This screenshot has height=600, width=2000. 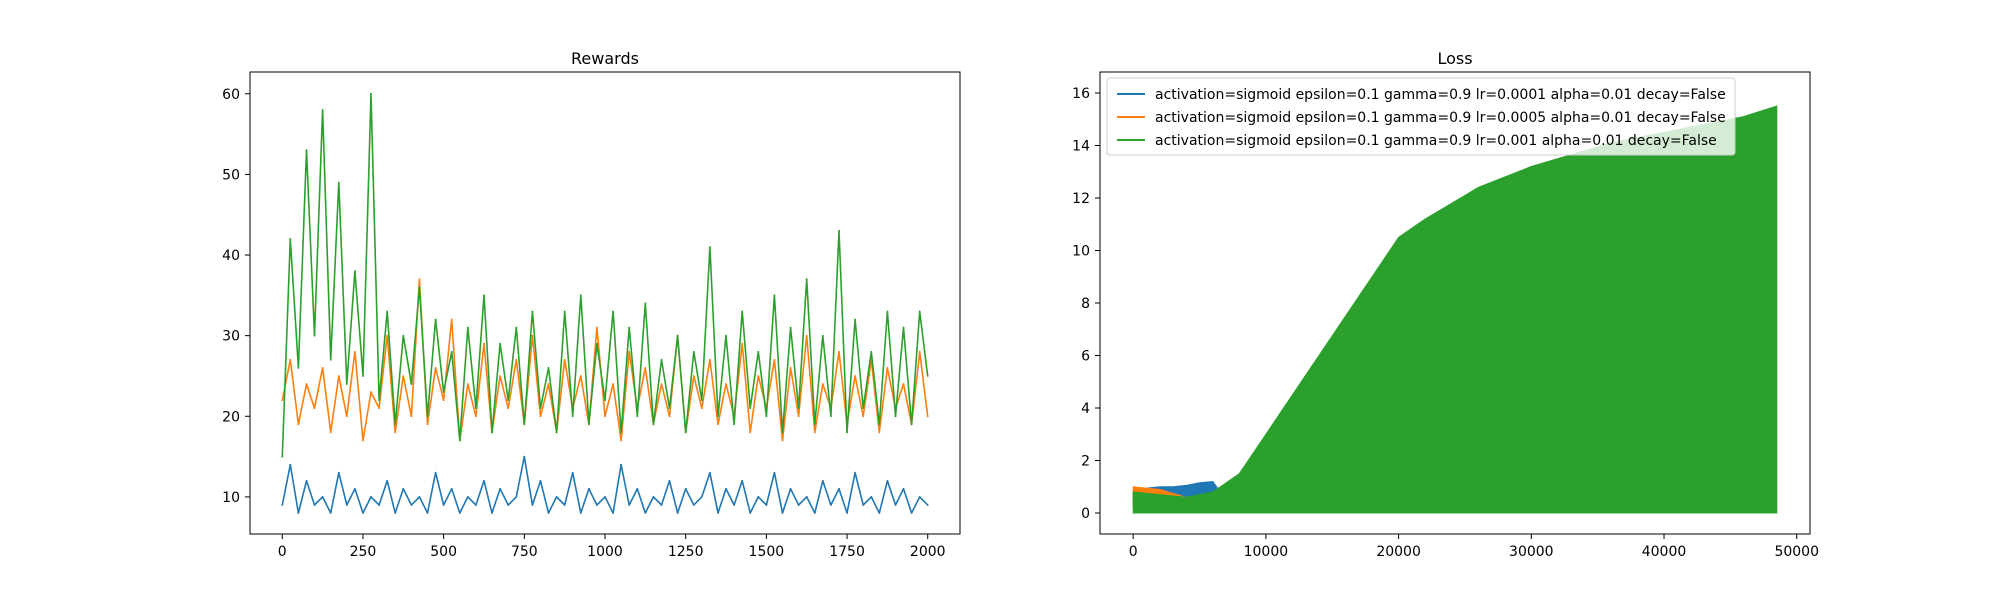 I want to click on loss-x-axis: 0 10000 20000 30000 40000 50000, so click(x=1474, y=547).